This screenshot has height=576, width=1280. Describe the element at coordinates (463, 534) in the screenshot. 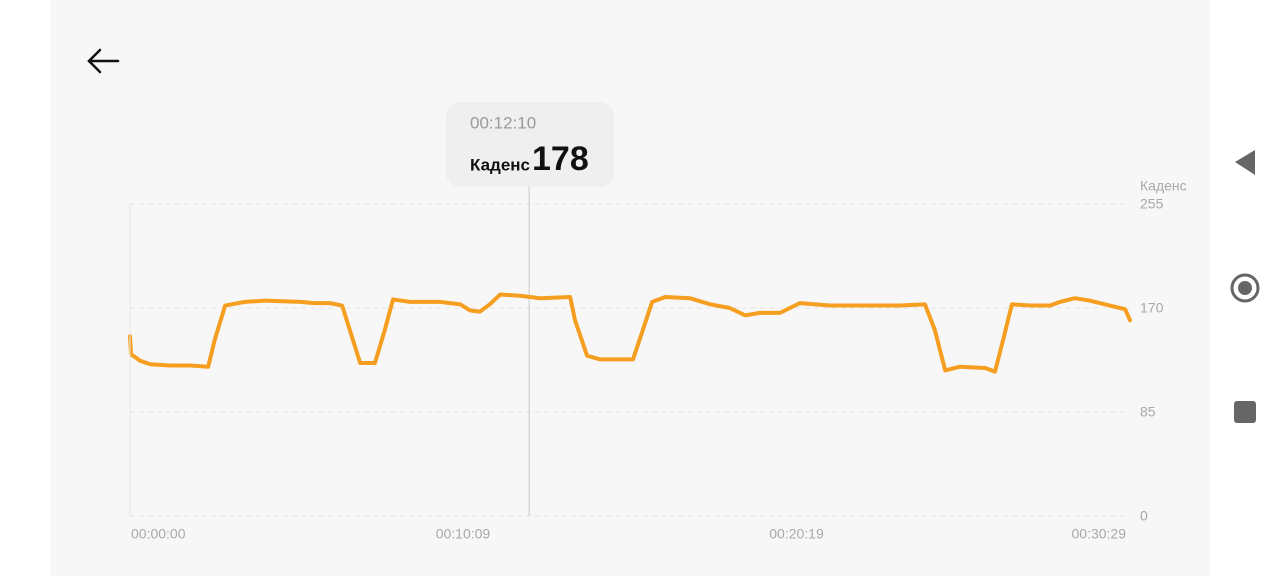

I see `x-tick-label: 00:10:09` at that location.